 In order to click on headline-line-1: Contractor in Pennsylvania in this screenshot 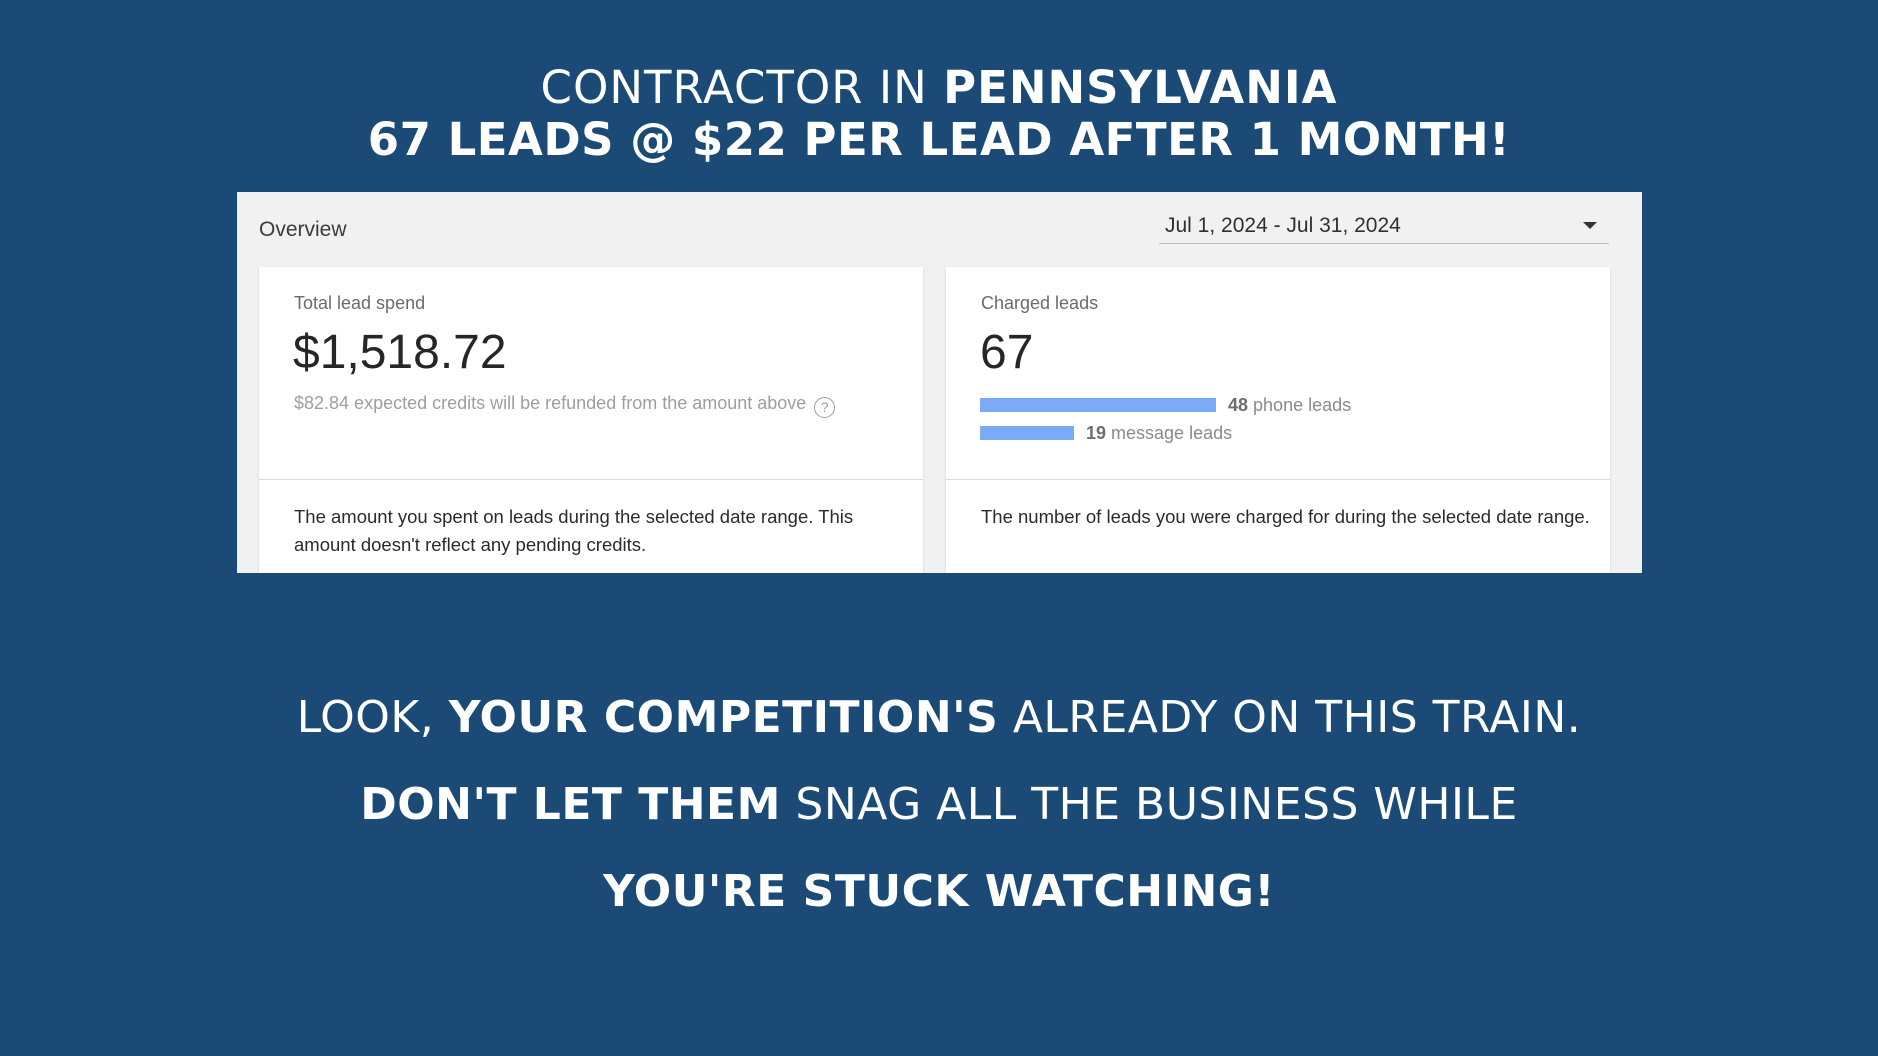, I will do `click(939, 88)`.